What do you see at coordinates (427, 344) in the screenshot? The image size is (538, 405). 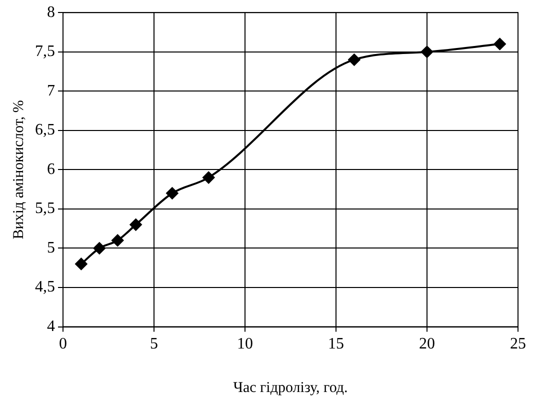 I see `x-tick-label: 20` at bounding box center [427, 344].